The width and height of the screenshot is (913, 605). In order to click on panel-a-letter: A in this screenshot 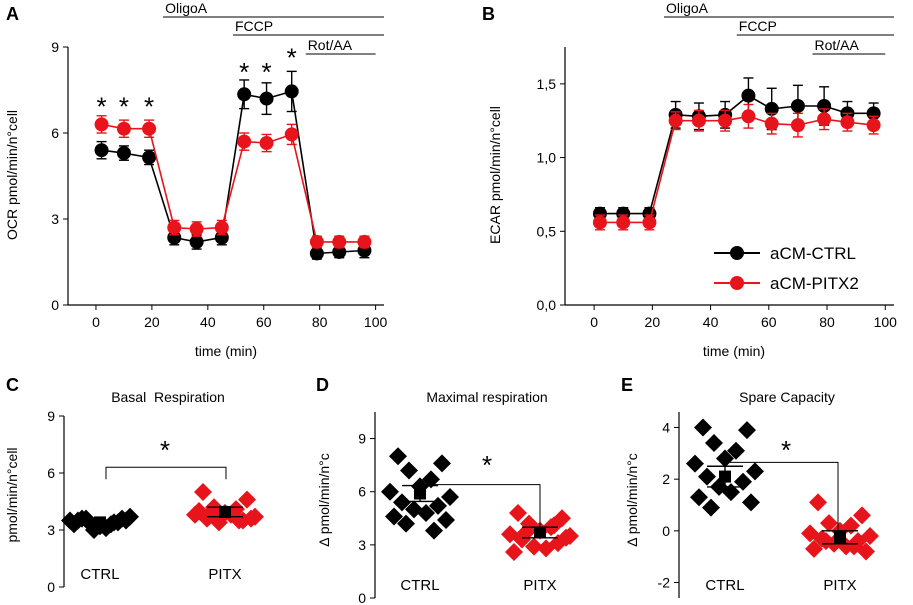, I will do `click(12, 14)`.